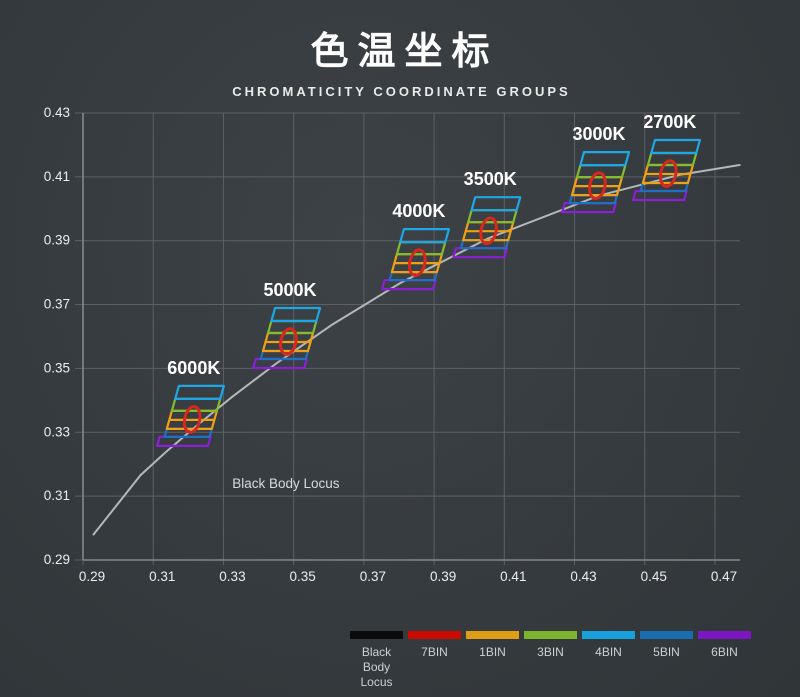  What do you see at coordinates (57, 176) in the screenshot?
I see `y-tick-label: 0.41` at bounding box center [57, 176].